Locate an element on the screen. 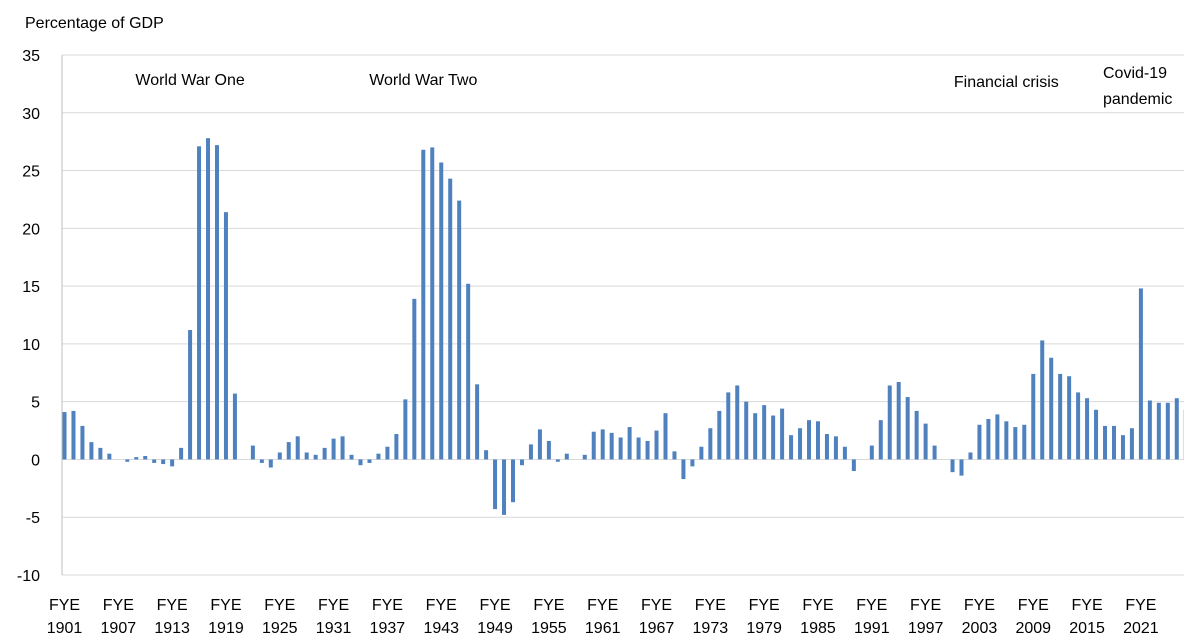  x-tick-label: 2003 is located at coordinates (980, 628).